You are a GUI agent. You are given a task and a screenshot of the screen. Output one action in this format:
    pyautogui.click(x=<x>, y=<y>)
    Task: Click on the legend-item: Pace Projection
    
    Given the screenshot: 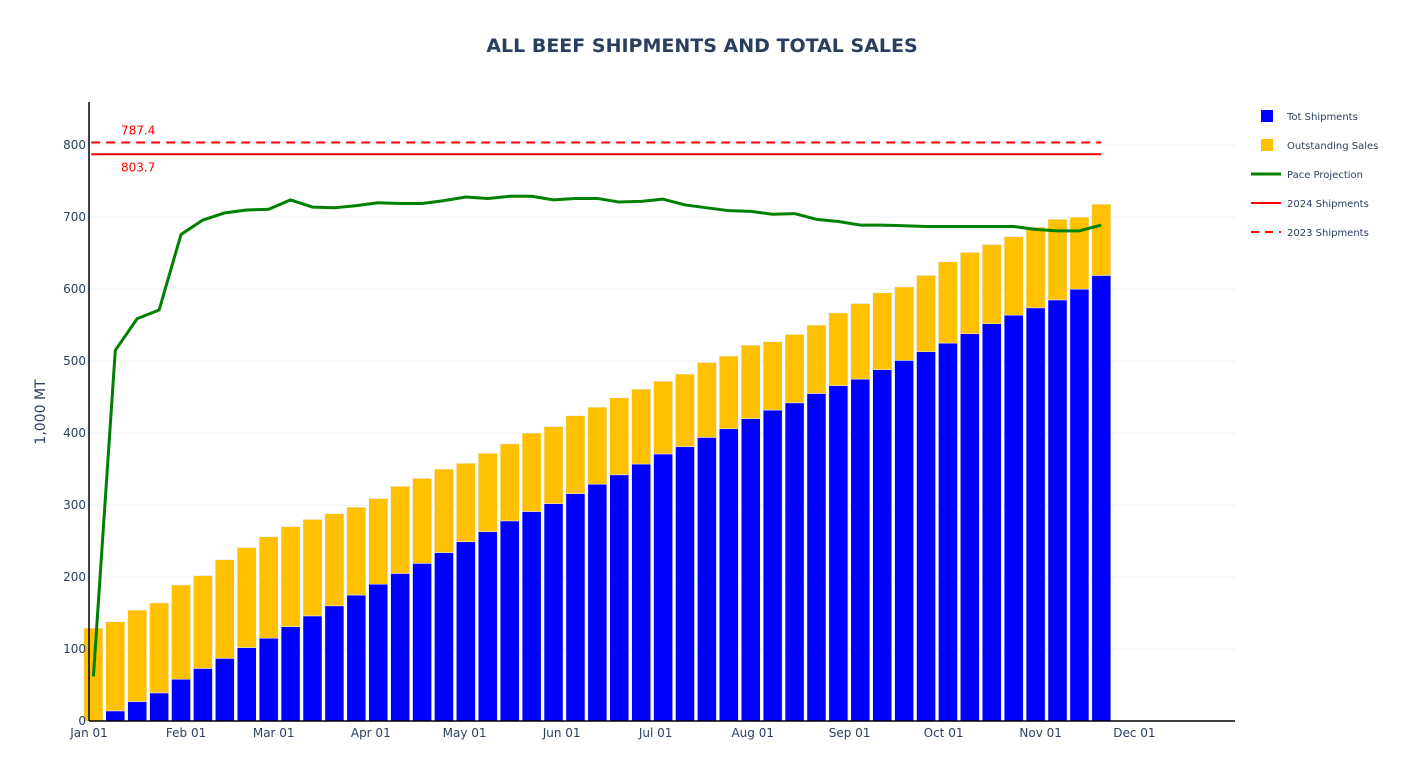 What is the action you would take?
    pyautogui.click(x=1307, y=175)
    